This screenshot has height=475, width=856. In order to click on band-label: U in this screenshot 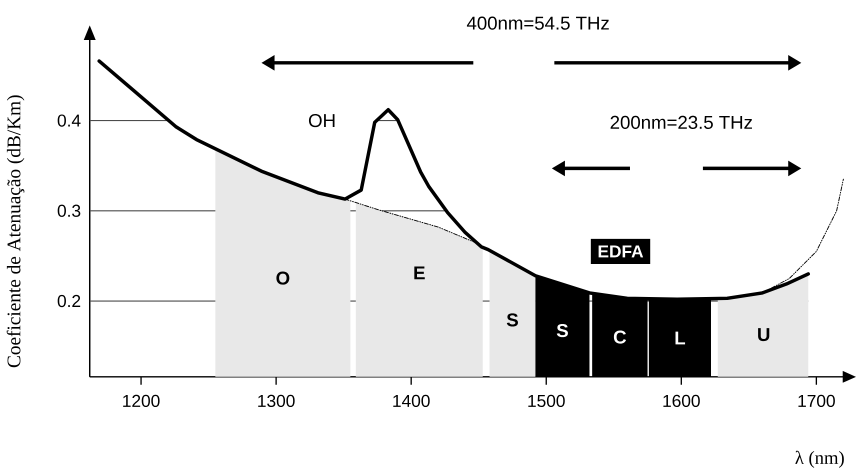, I will do `click(764, 335)`.